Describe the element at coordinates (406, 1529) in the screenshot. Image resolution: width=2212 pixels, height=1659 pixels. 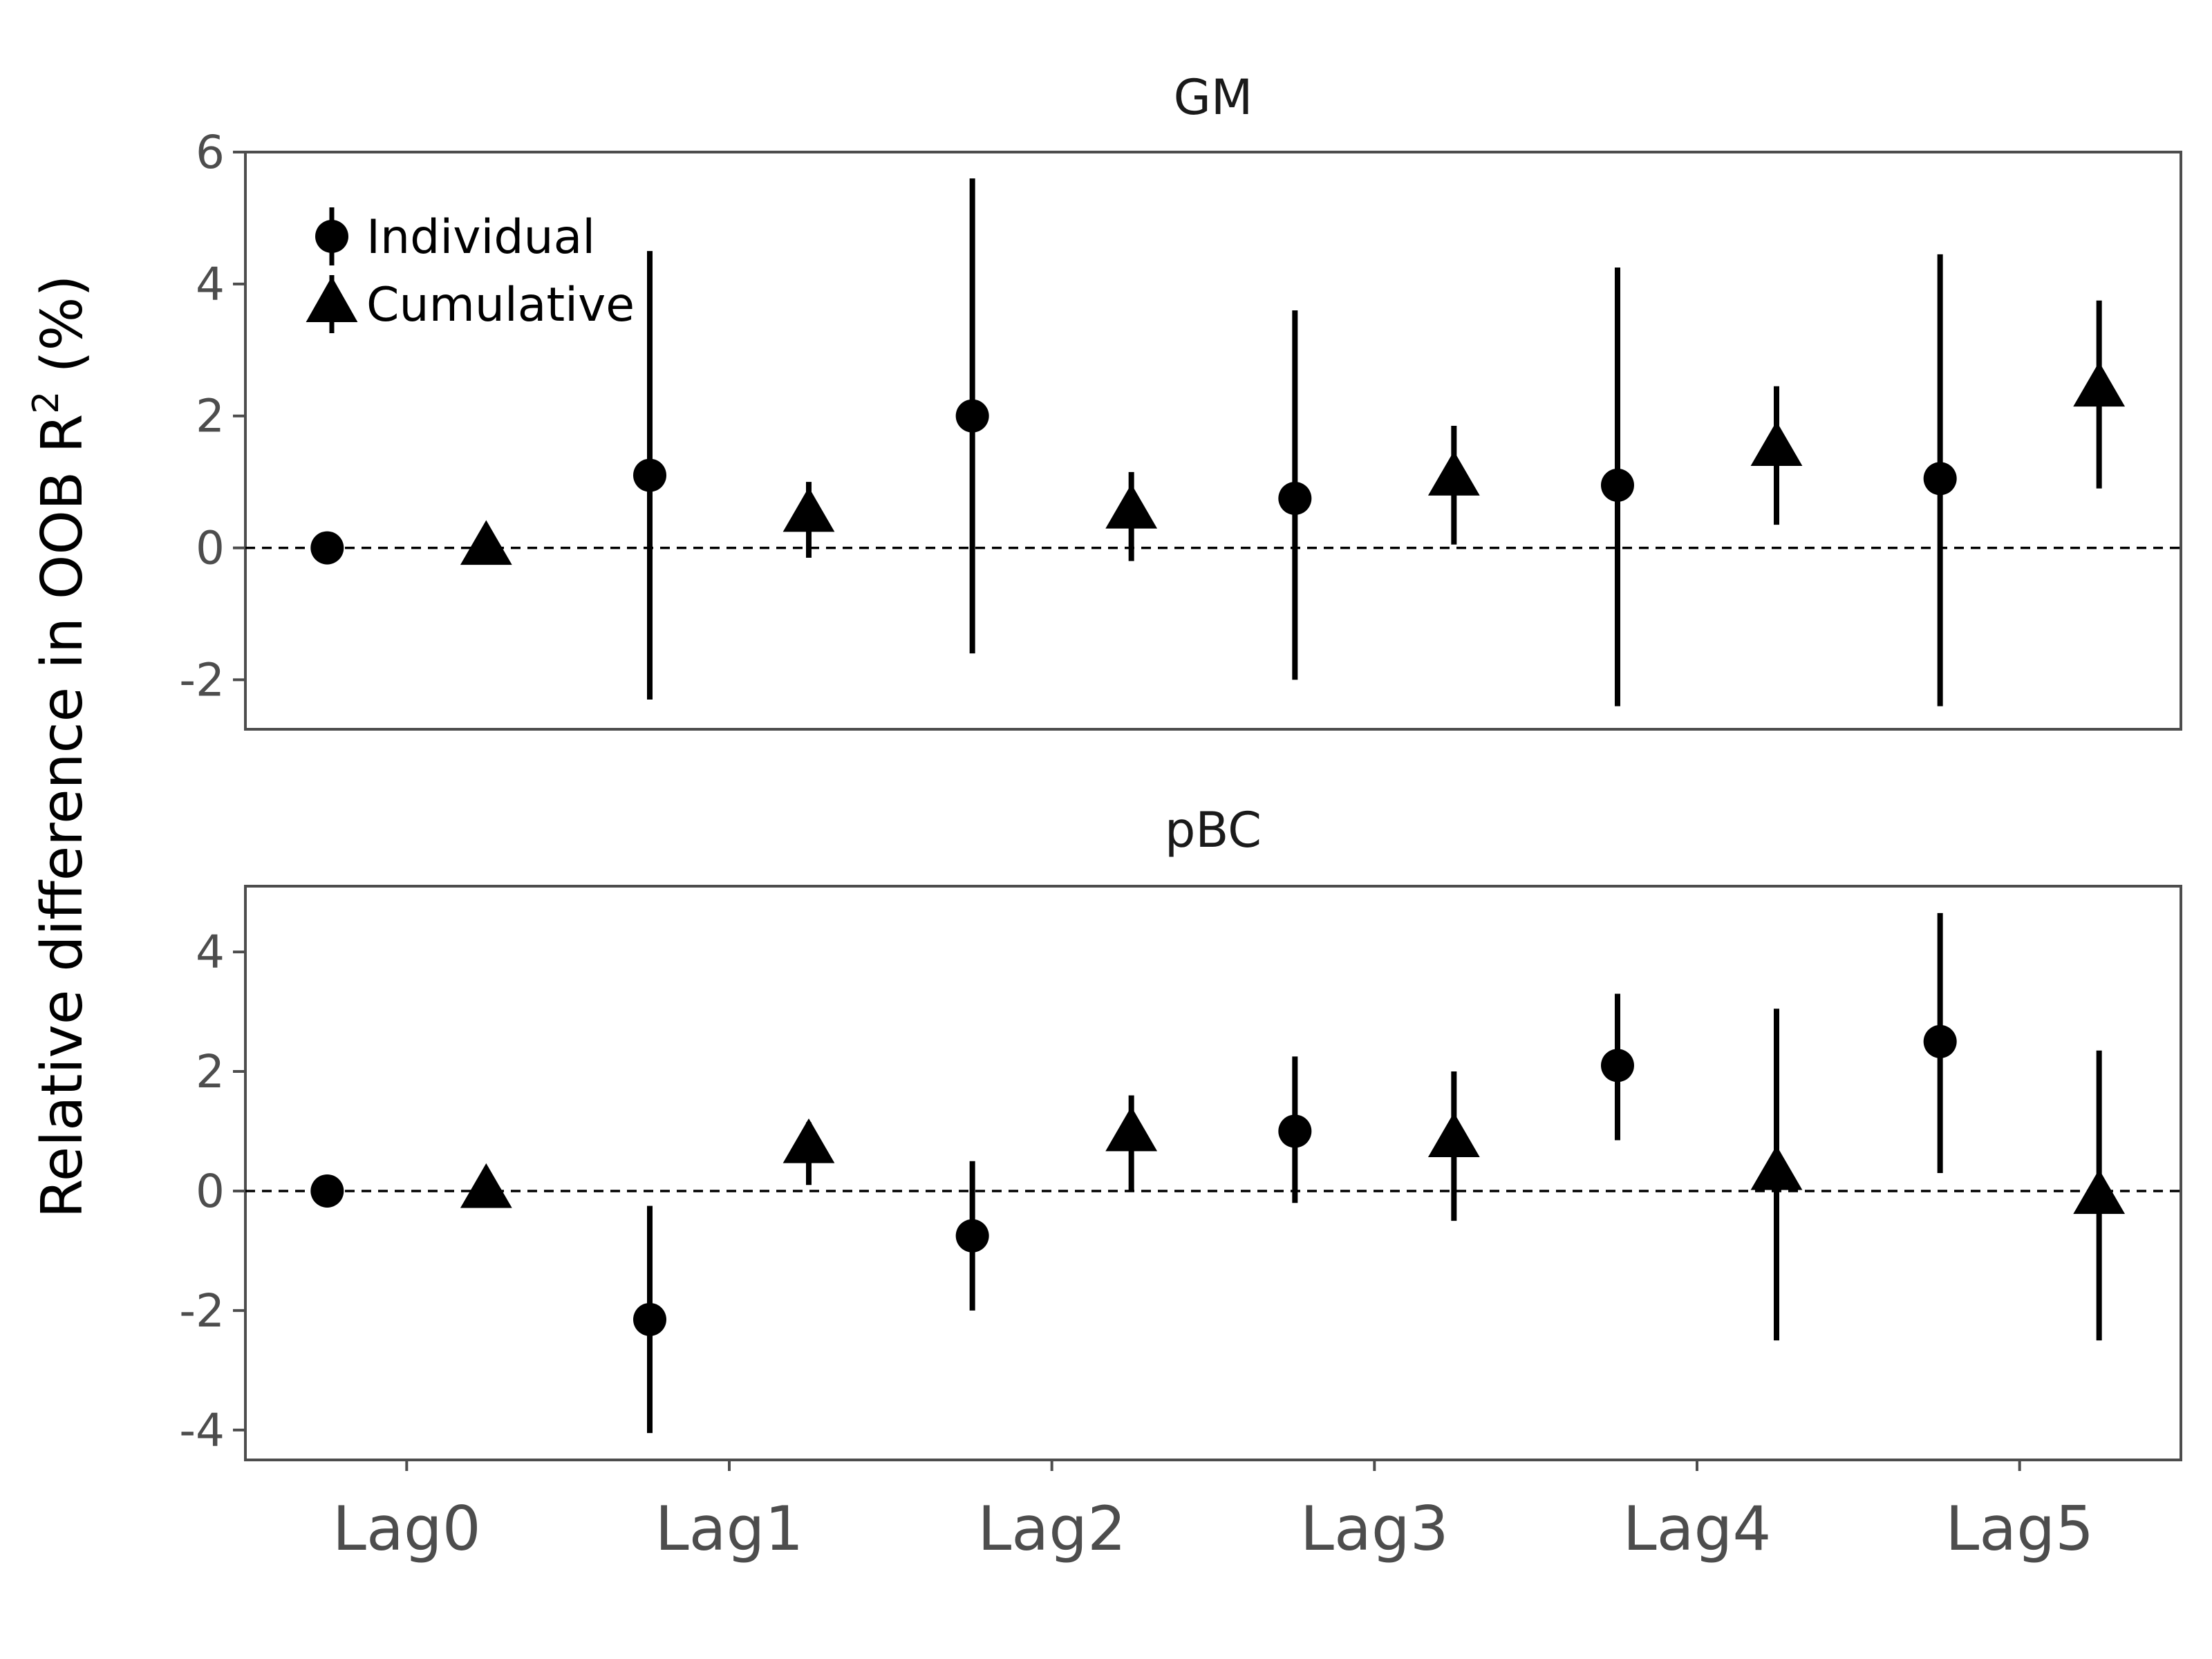
I see `x-tick-label: Lag0` at that location.